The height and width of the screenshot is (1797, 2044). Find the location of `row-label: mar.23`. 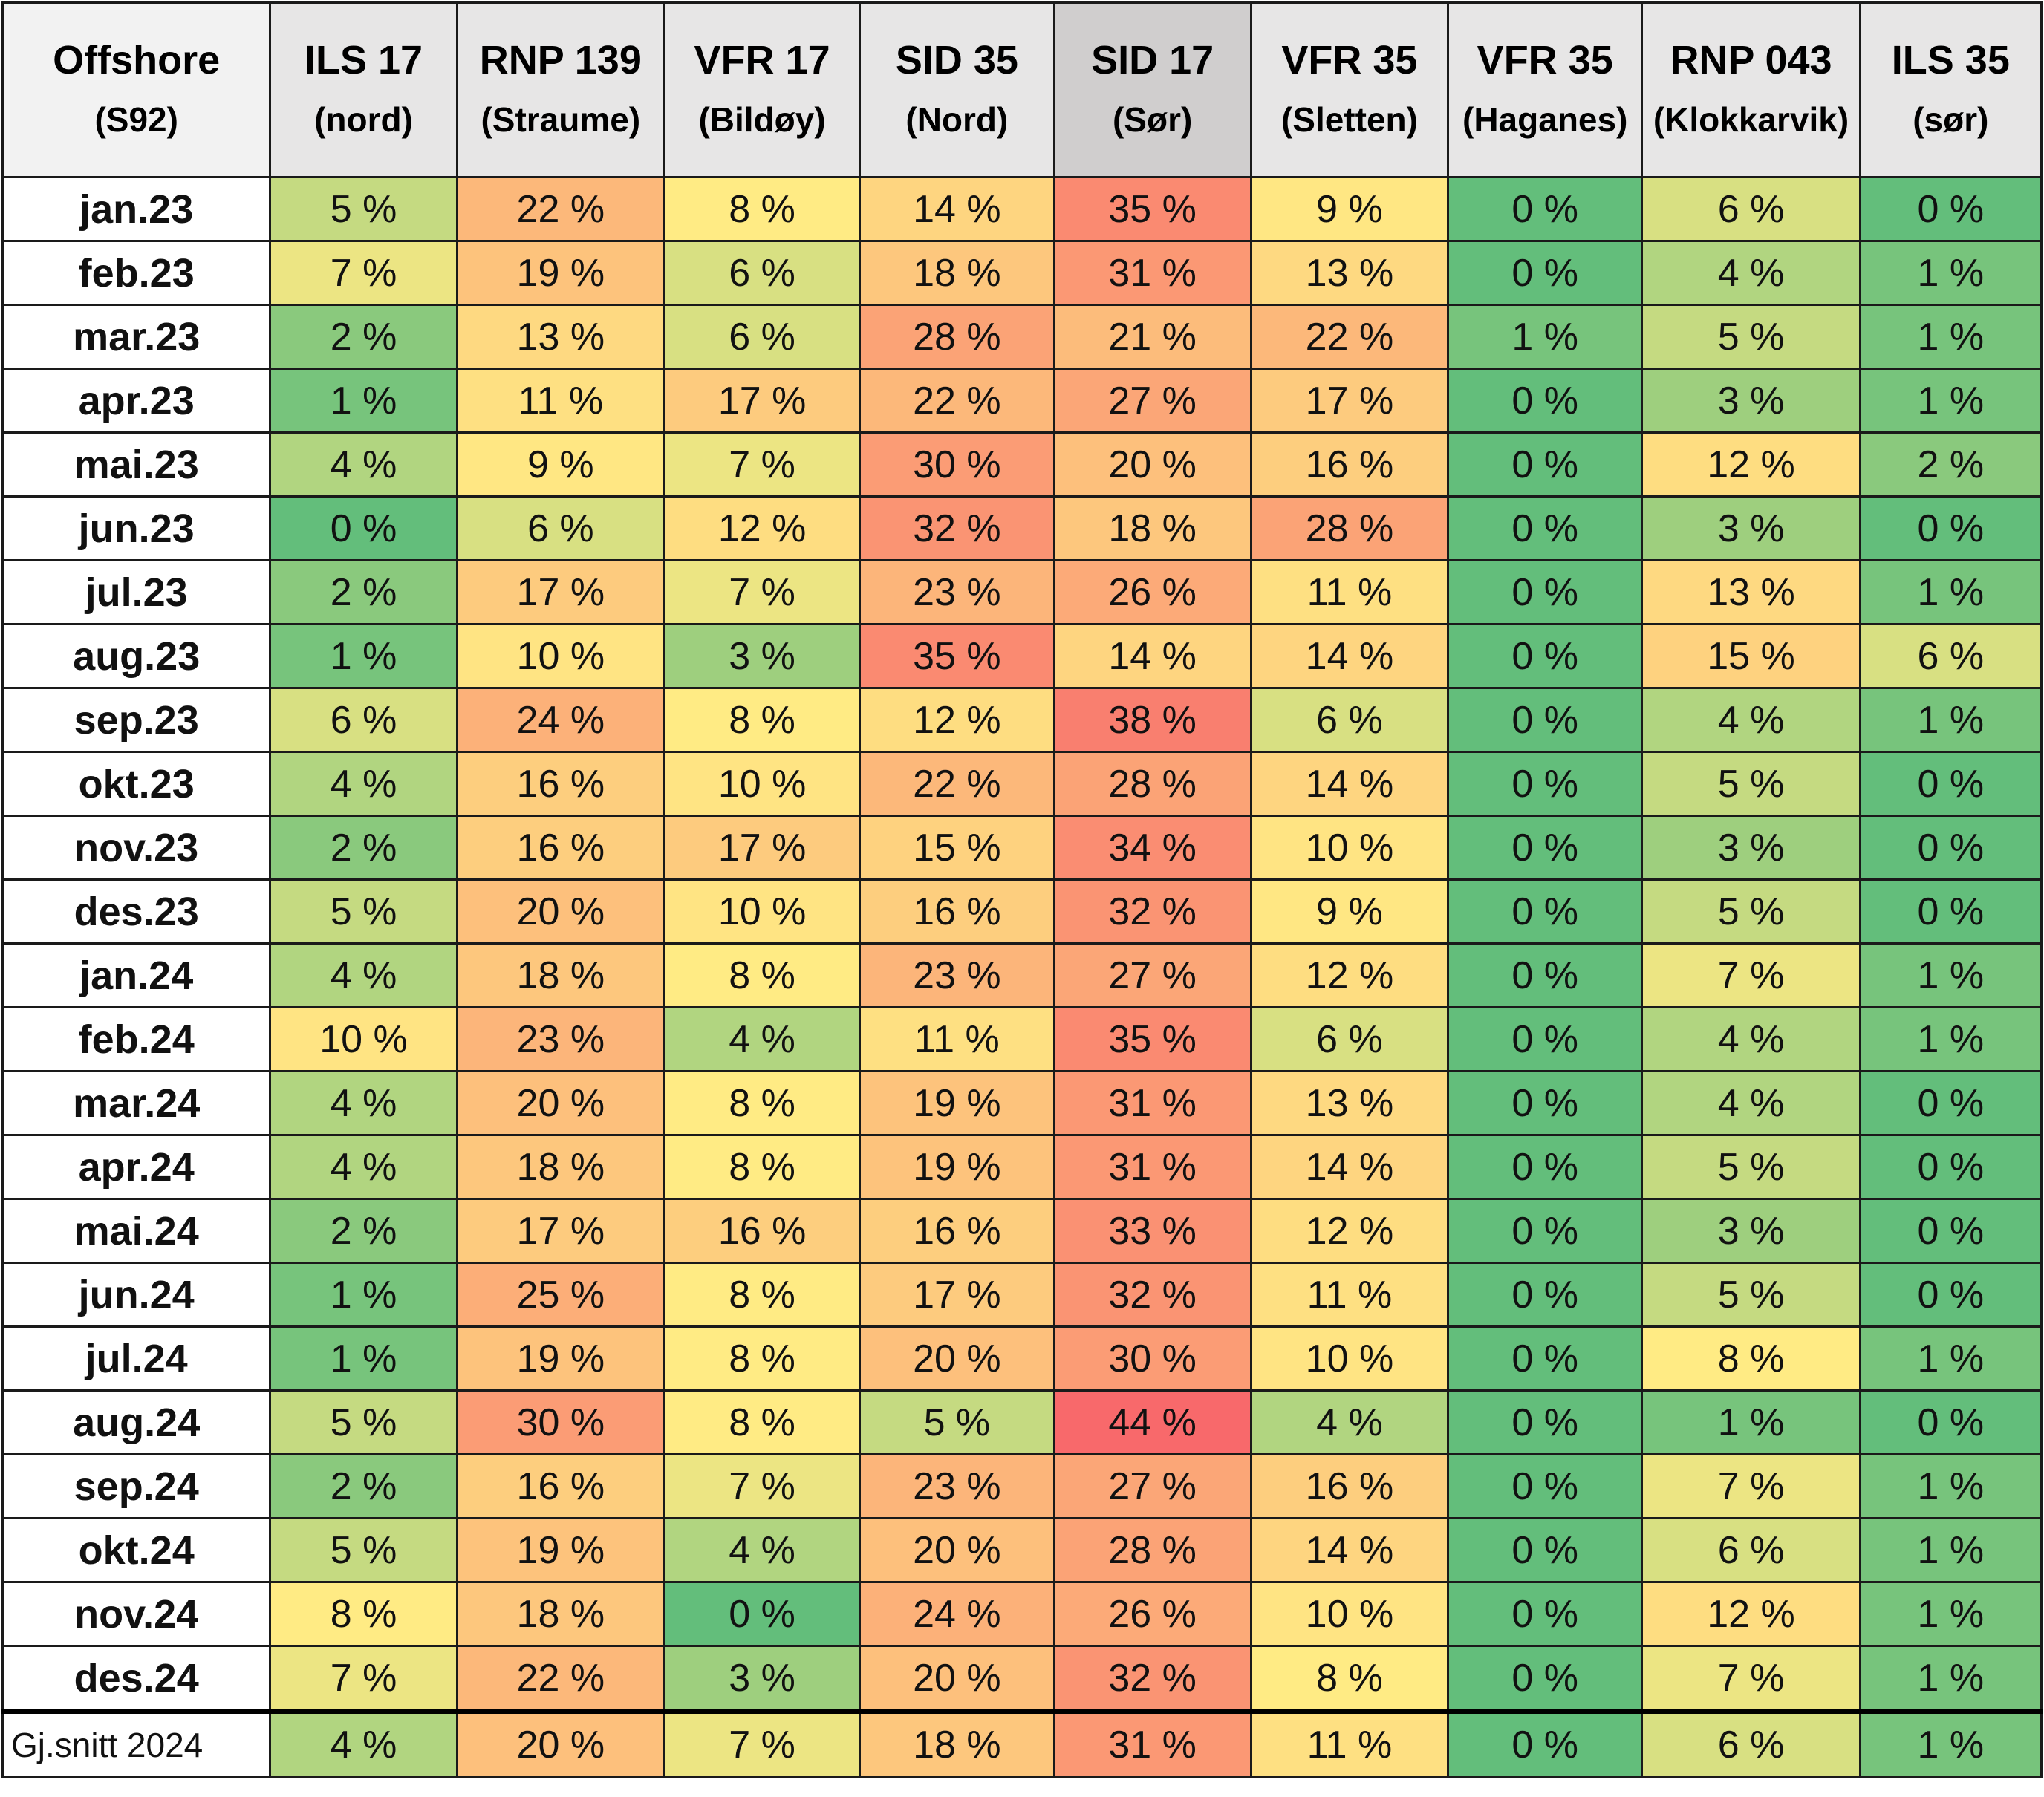

row-label: mar.23 is located at coordinates (136, 337).